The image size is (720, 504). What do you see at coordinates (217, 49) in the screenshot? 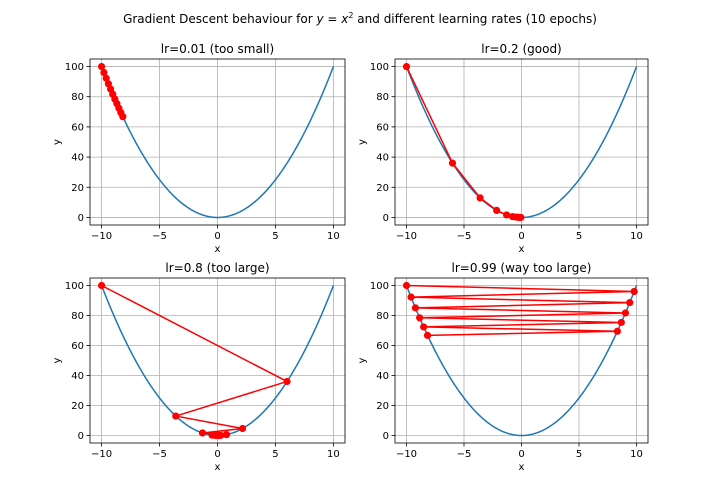
I see `subplot-title: lr=0.01 (too small)` at bounding box center [217, 49].